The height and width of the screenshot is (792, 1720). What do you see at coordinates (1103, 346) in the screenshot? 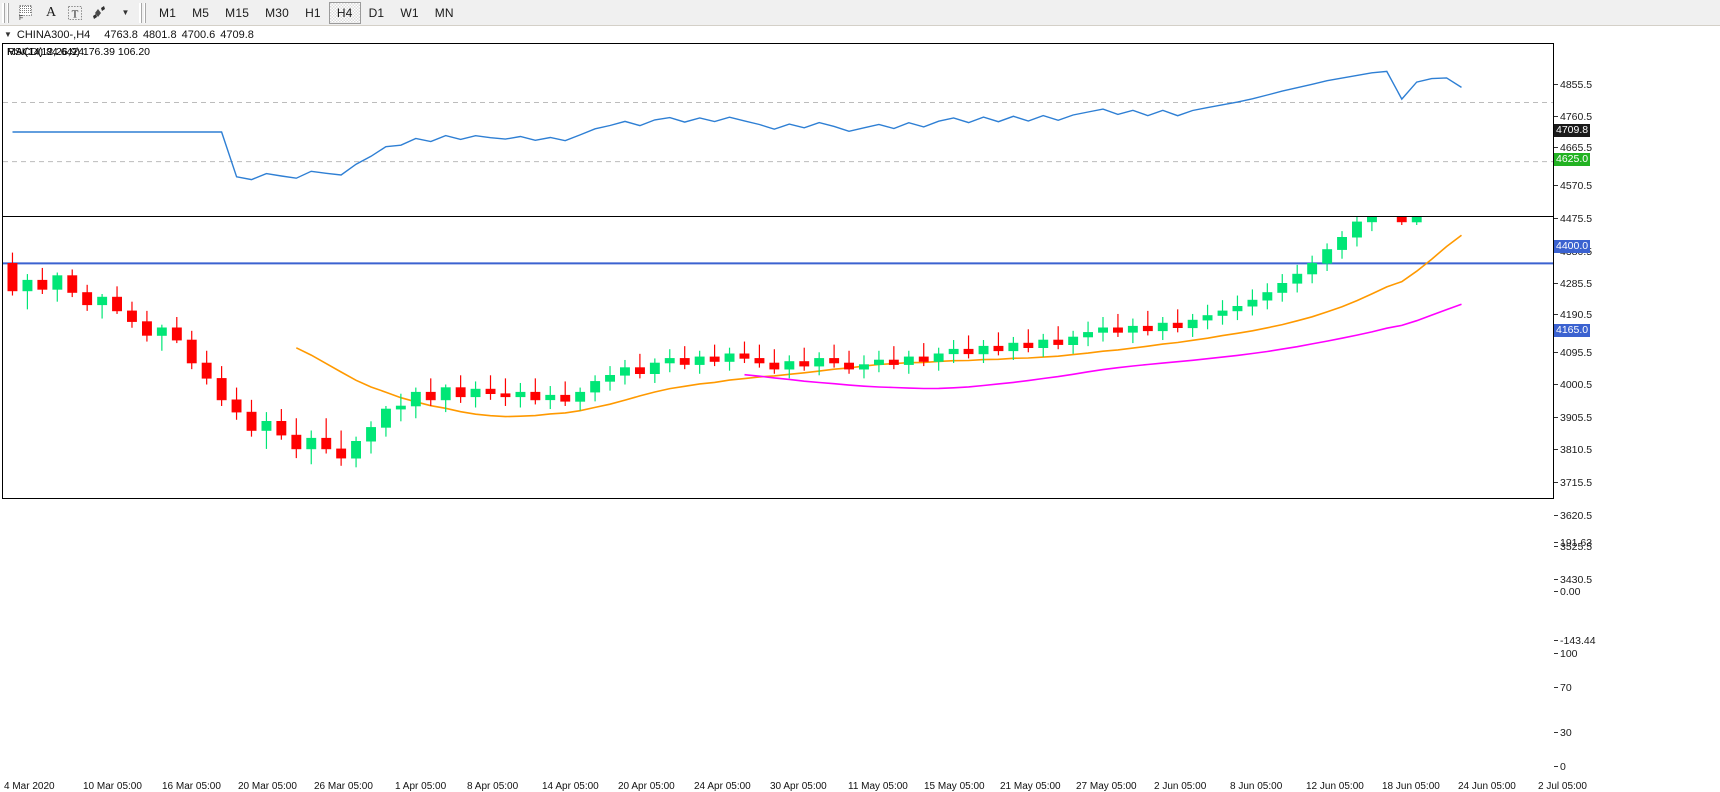
I see `ma-line-MA-medium` at bounding box center [1103, 346].